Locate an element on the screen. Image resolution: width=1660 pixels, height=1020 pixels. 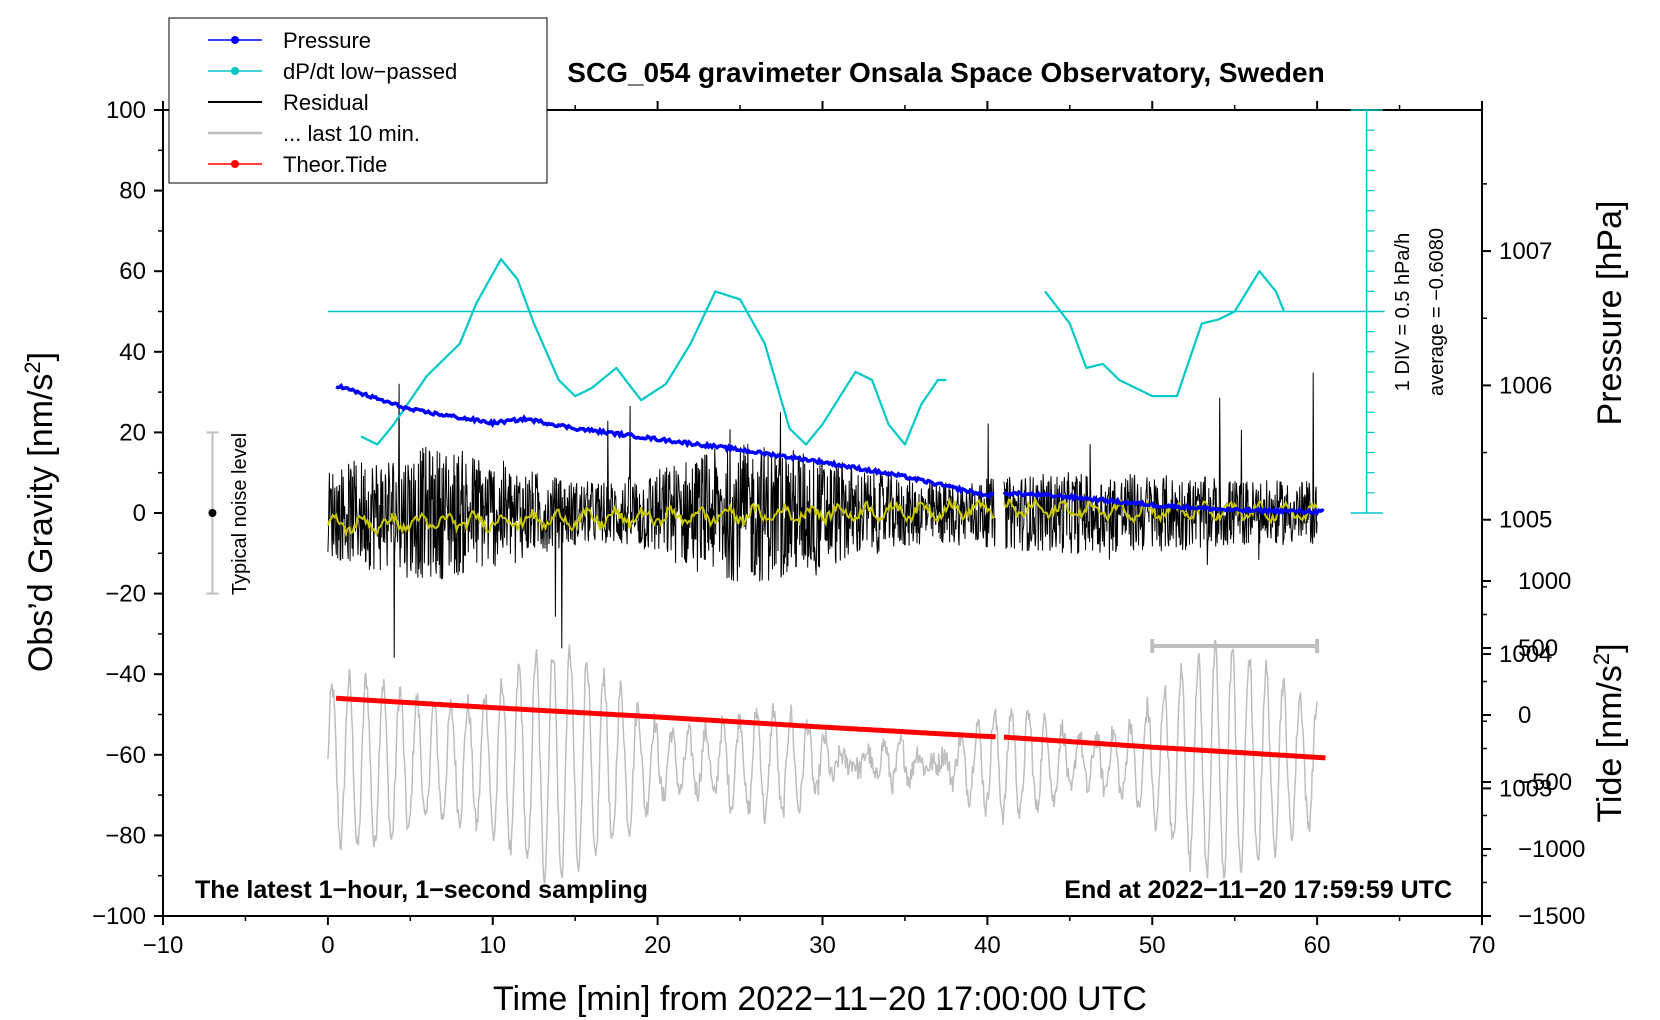
scale-note-average: average = −0.6080 is located at coordinates (1437, 312).